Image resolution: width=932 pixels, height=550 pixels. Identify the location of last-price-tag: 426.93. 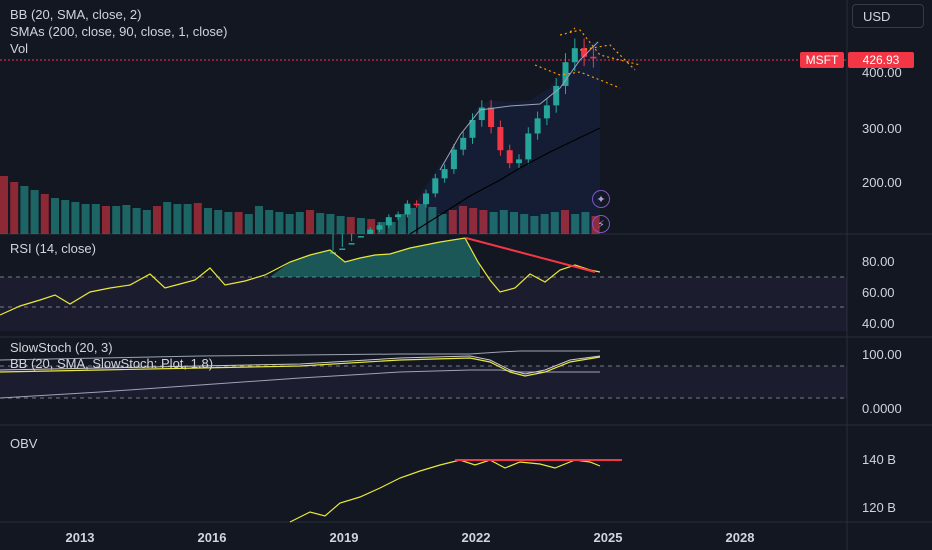
(881, 60).